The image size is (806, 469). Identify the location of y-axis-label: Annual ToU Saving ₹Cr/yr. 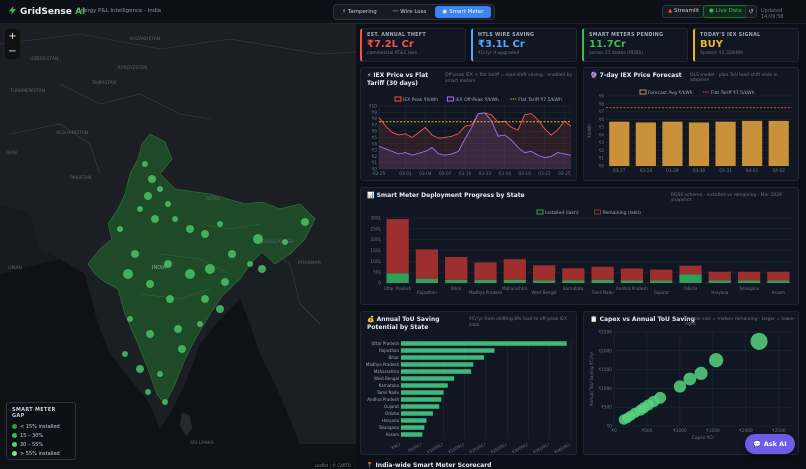
(592, 379).